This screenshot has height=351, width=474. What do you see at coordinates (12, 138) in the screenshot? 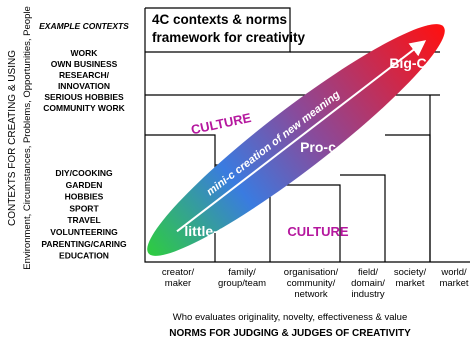
I see `y-axis-label: CONTEXTS FOR CREATING & USING` at bounding box center [12, 138].